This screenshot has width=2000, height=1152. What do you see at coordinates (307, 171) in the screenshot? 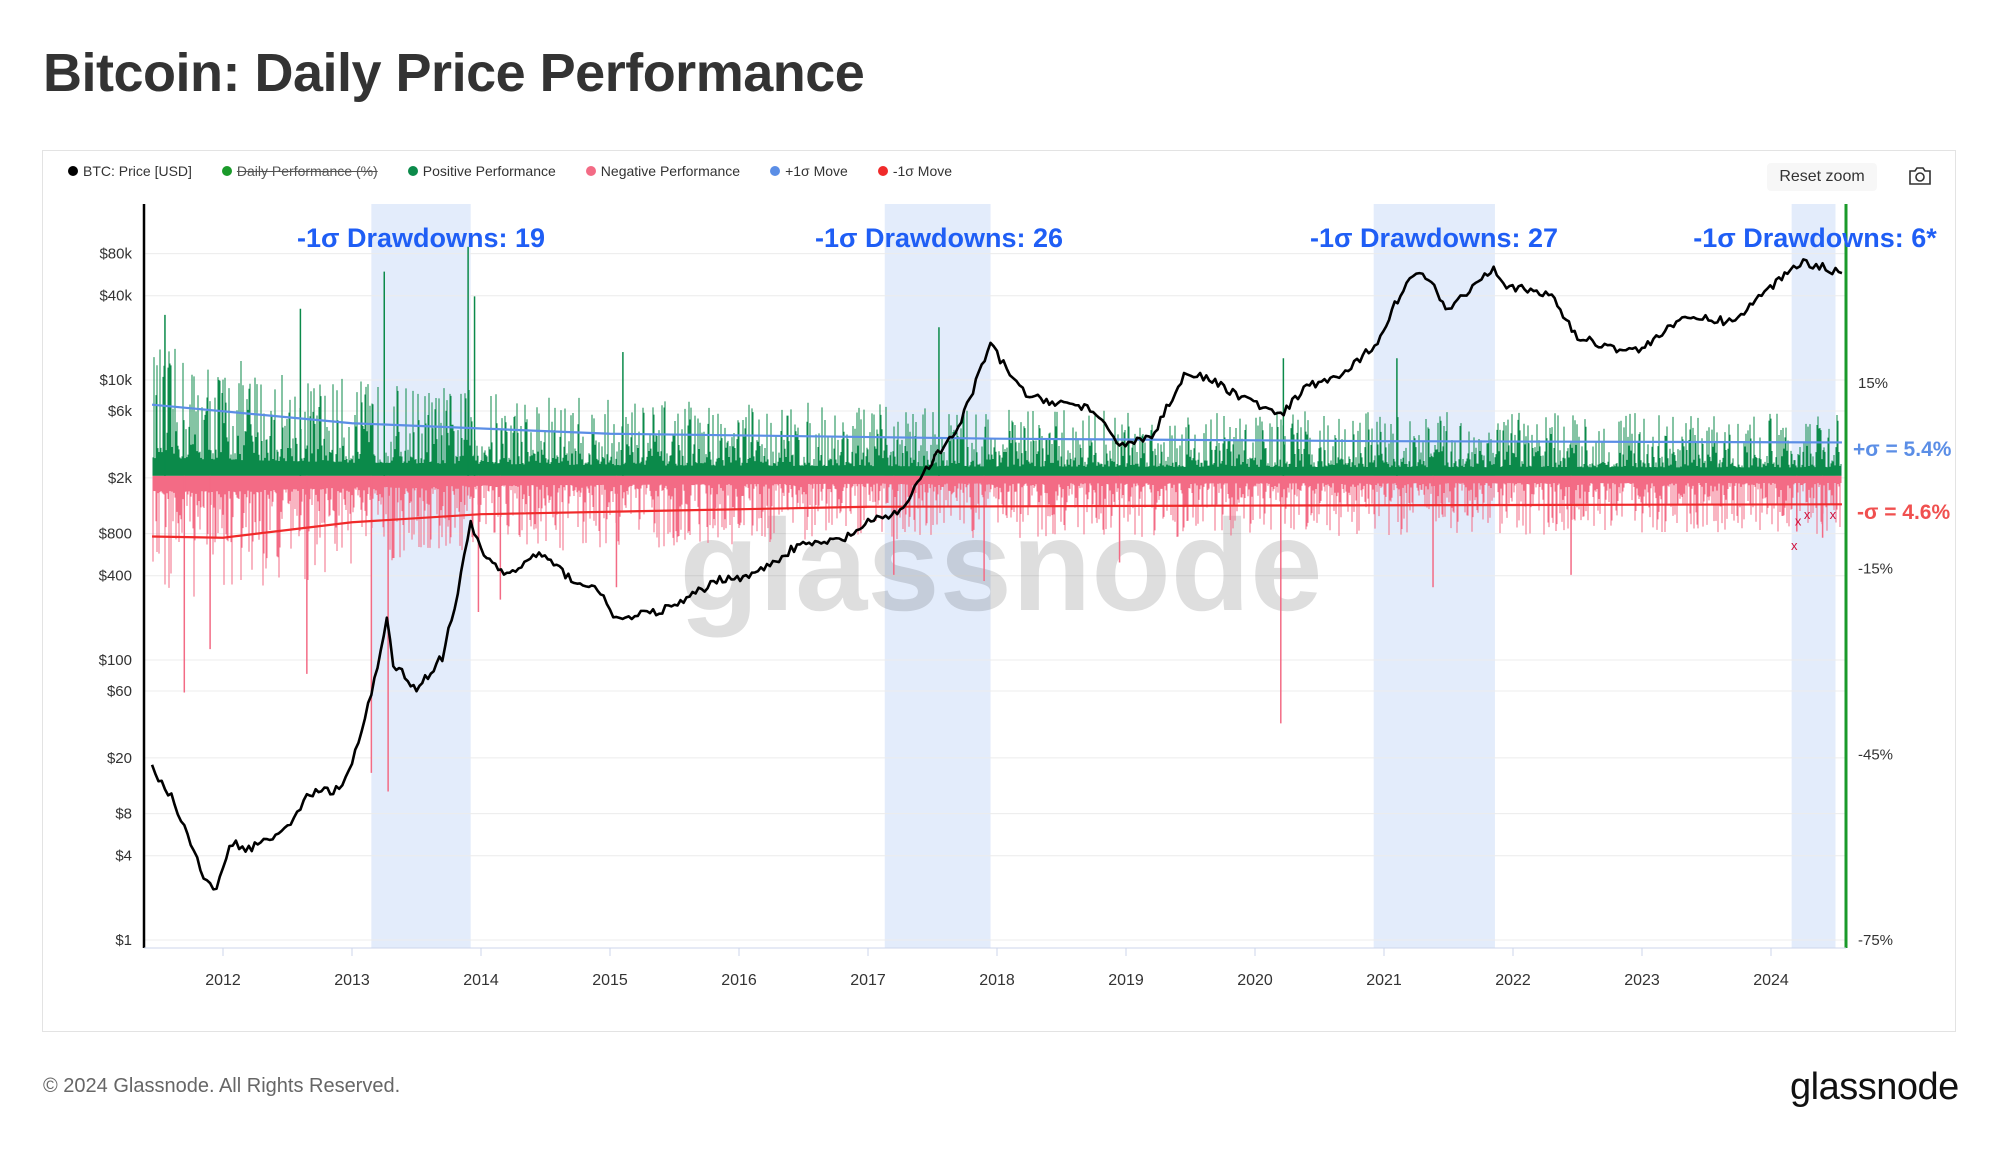
I see `legend-label: Daily Performance (%)` at bounding box center [307, 171].